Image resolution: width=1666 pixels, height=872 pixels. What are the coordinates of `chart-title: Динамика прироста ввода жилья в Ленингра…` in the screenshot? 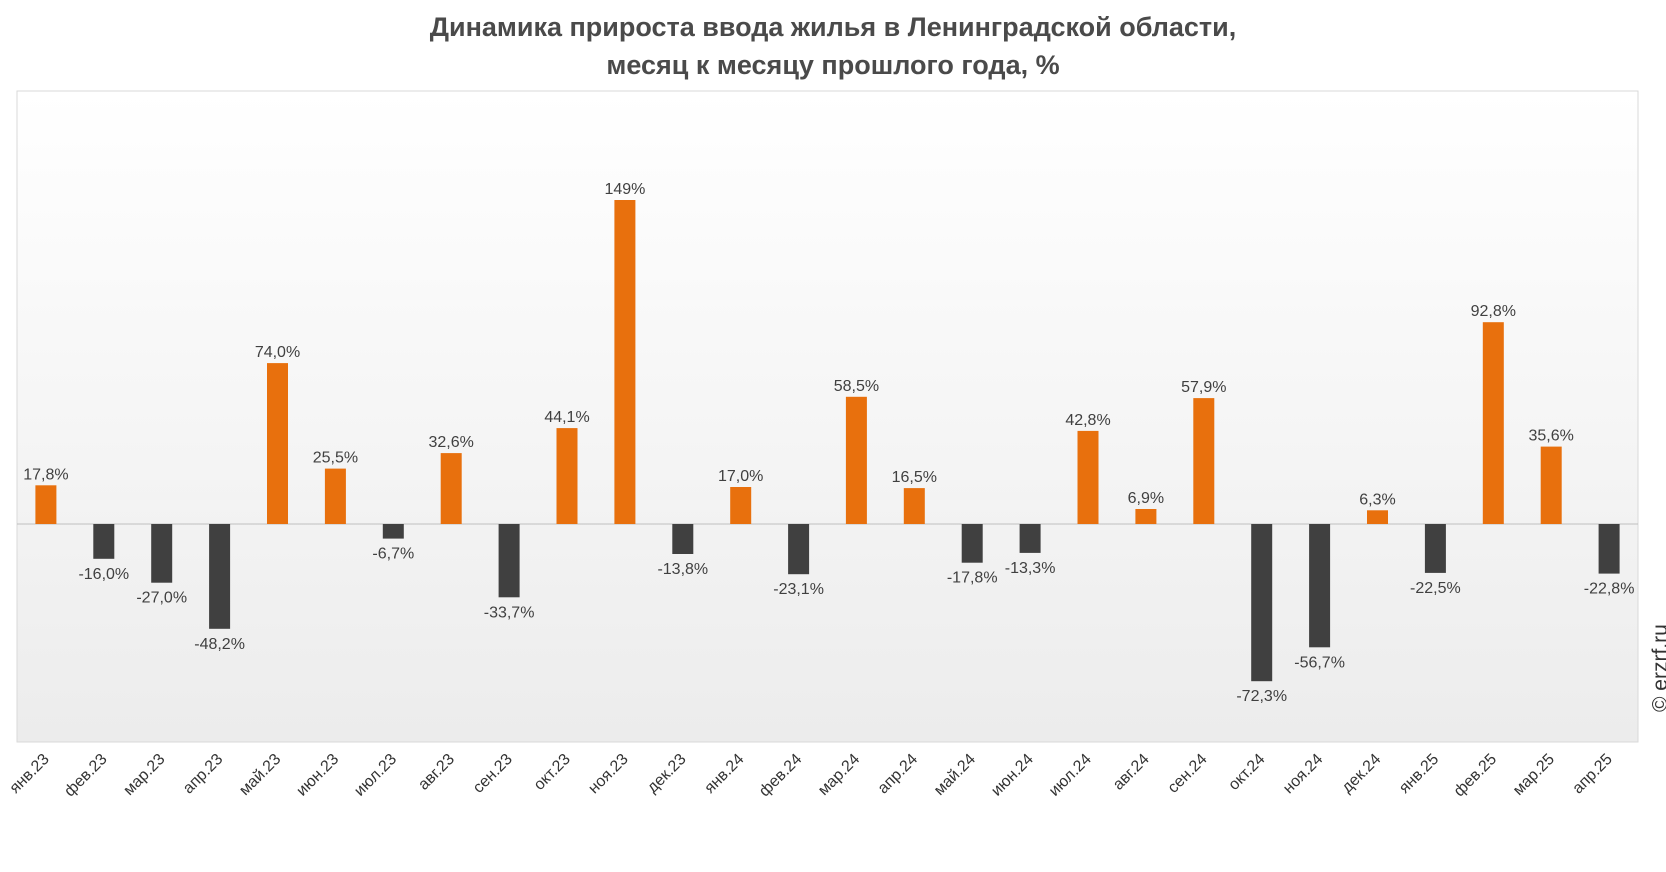 It's located at (833, 46).